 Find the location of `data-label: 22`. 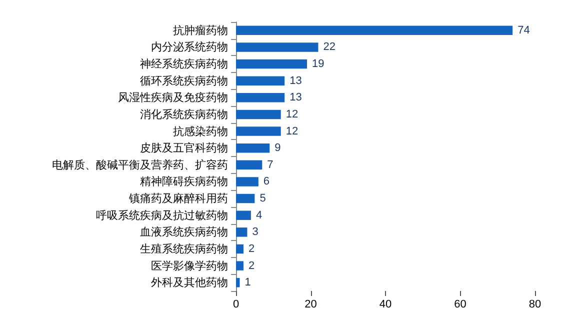

data-label: 22 is located at coordinates (329, 47).